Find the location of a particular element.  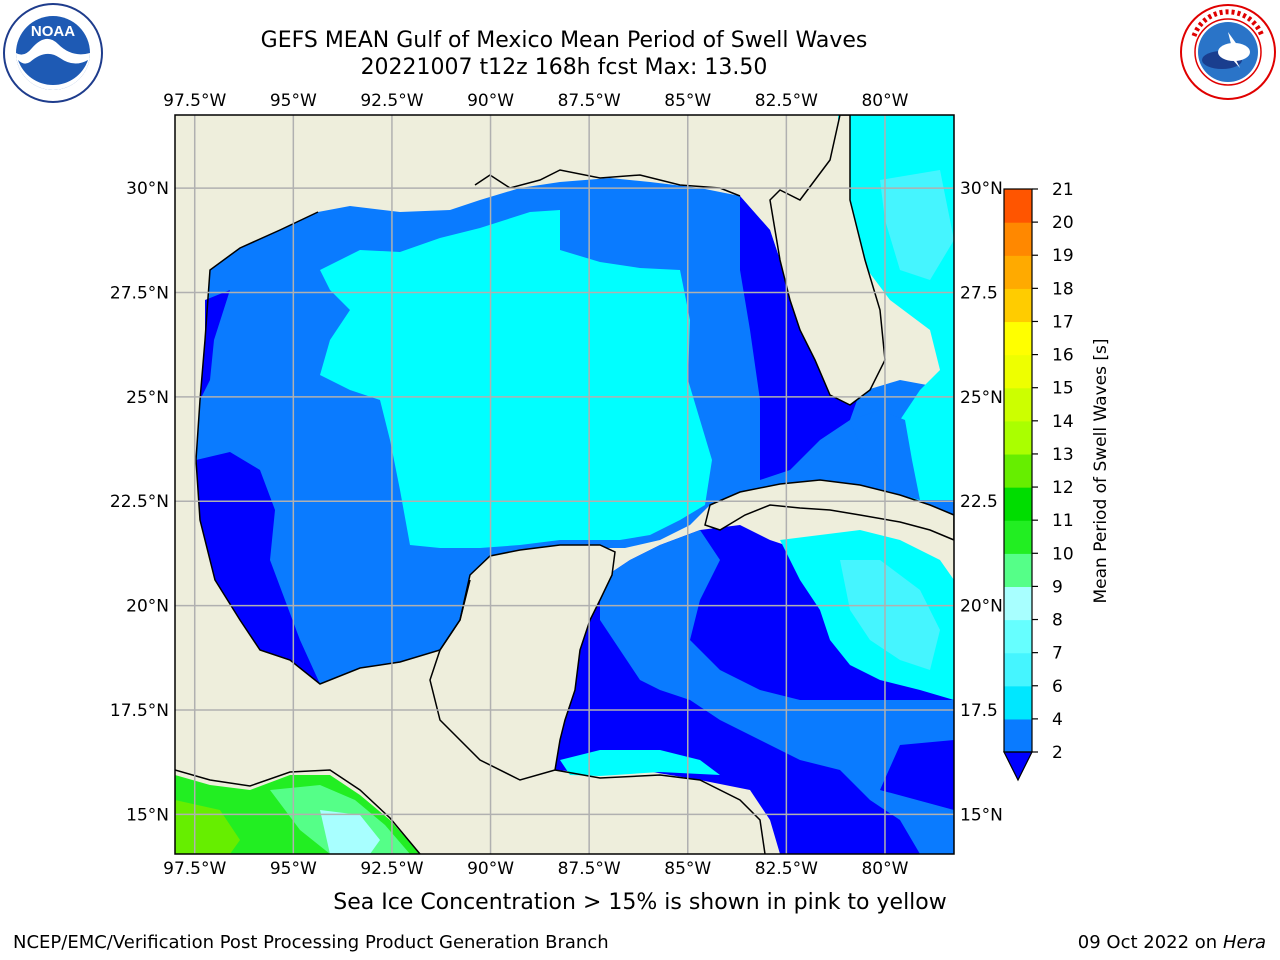

honduras-shelf-4-6s is located at coordinates (640, 763).